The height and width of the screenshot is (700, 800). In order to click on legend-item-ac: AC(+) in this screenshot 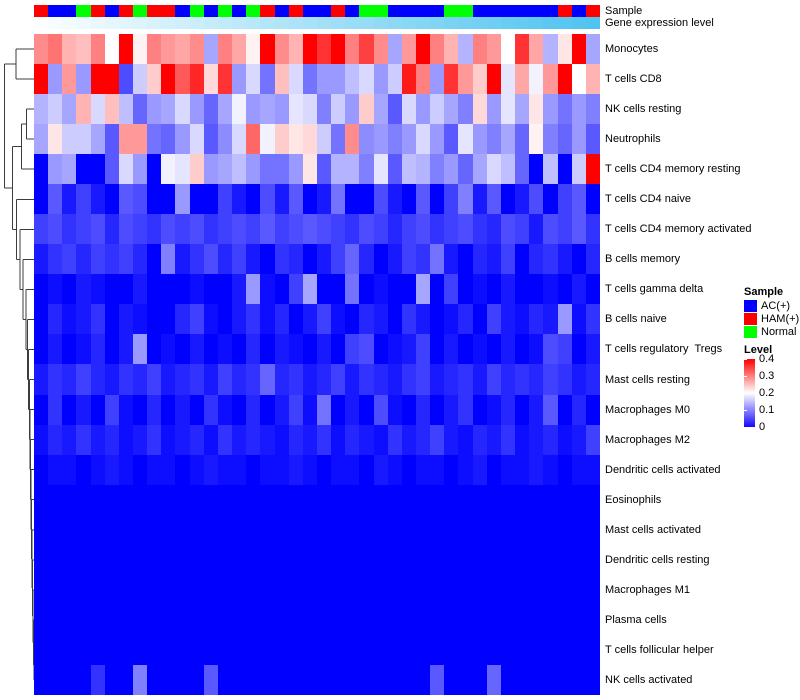, I will do `click(772, 305)`.